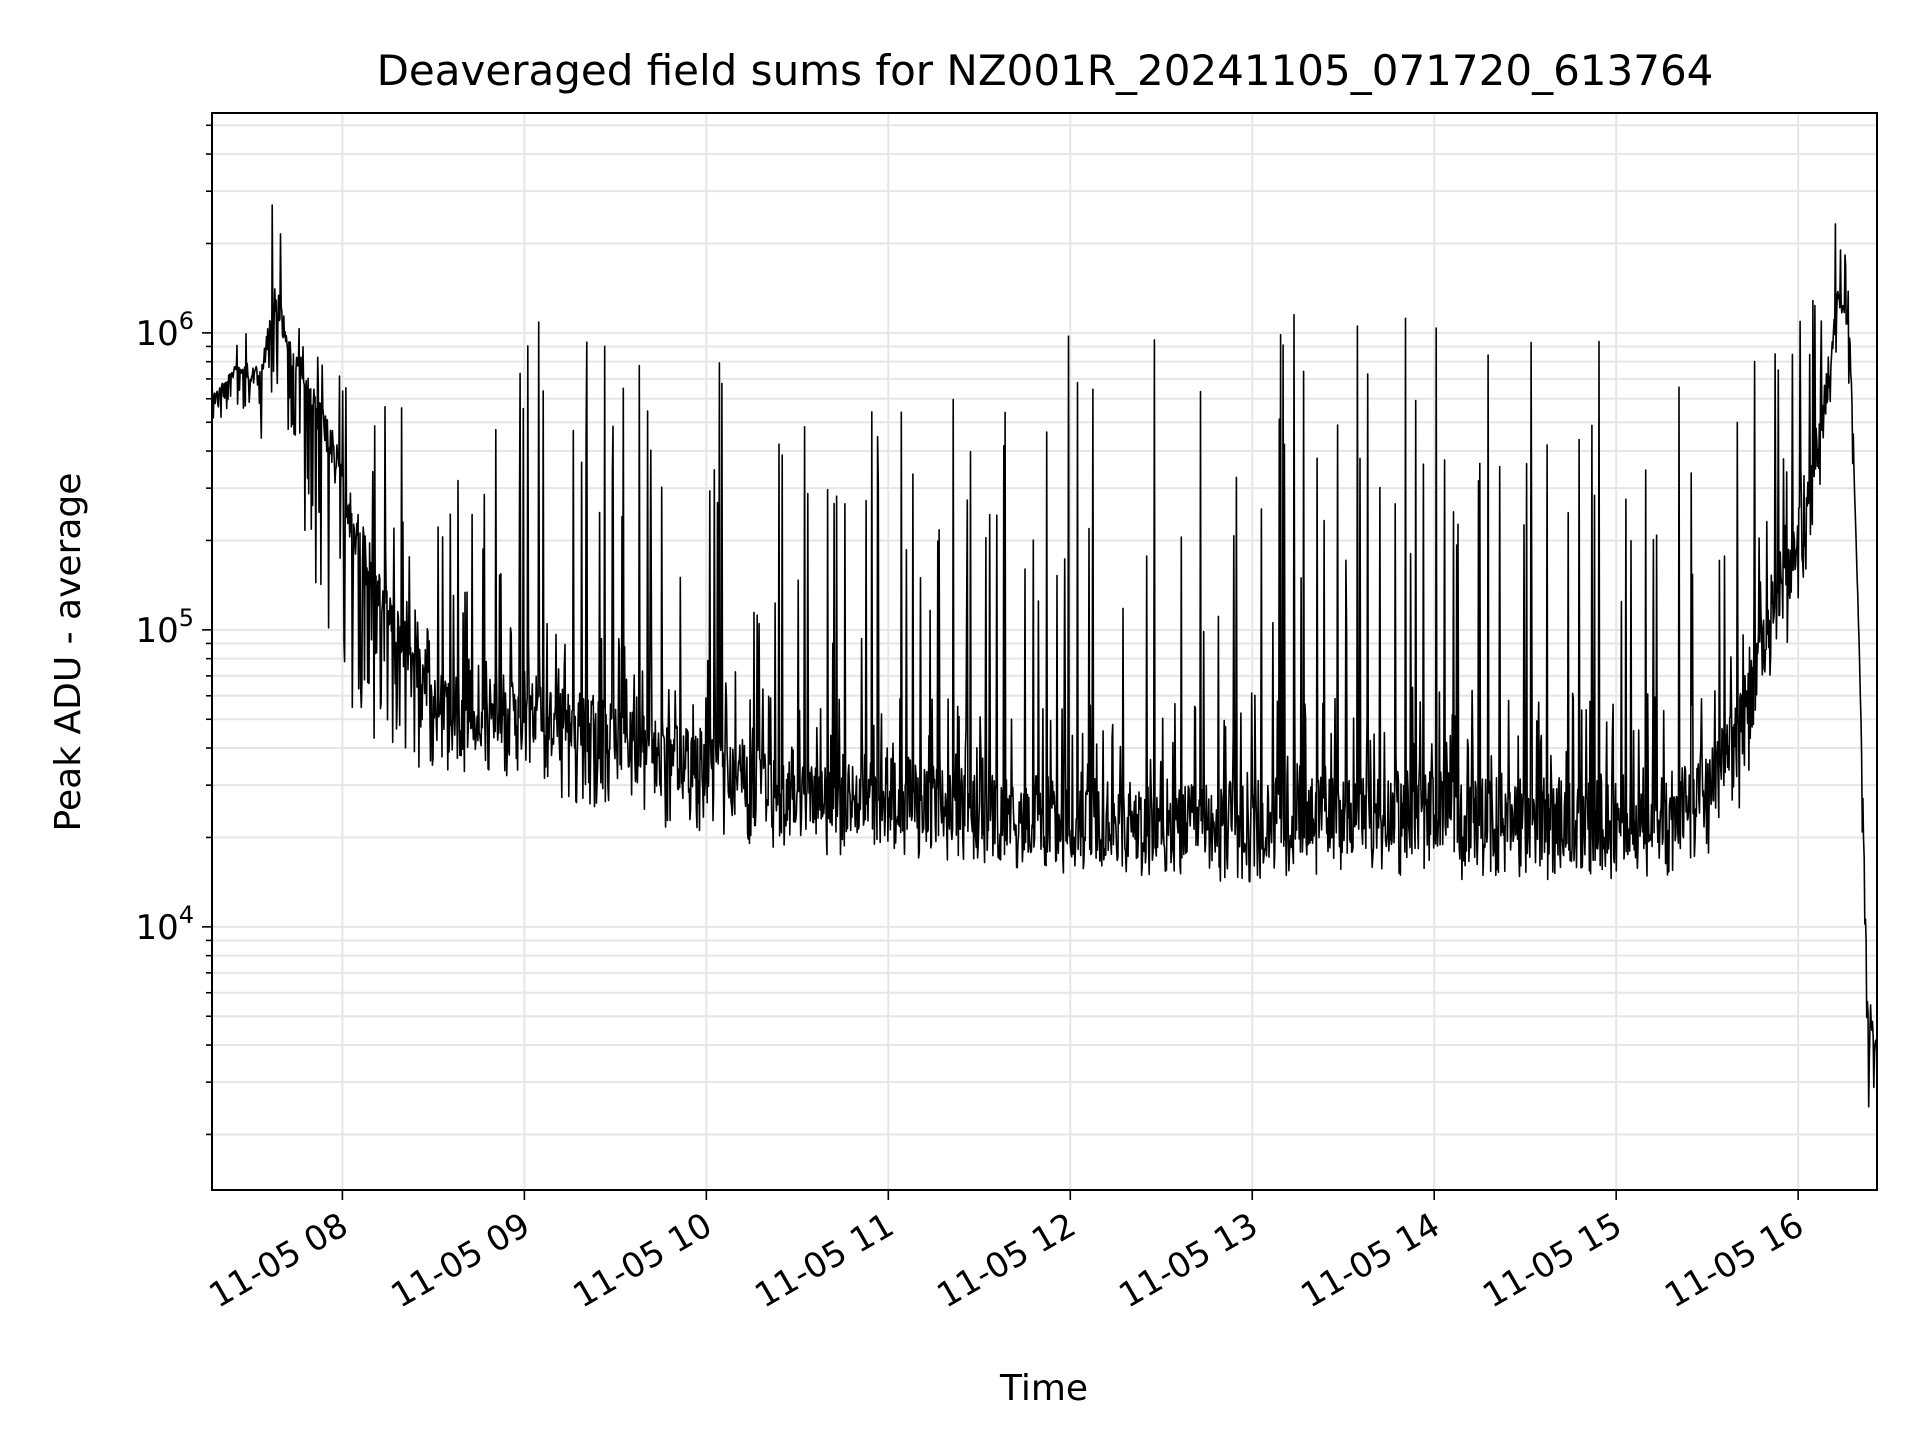 This screenshot has height=1440, width=1920. I want to click on y-tick-label: 10⁵, so click(164, 627).